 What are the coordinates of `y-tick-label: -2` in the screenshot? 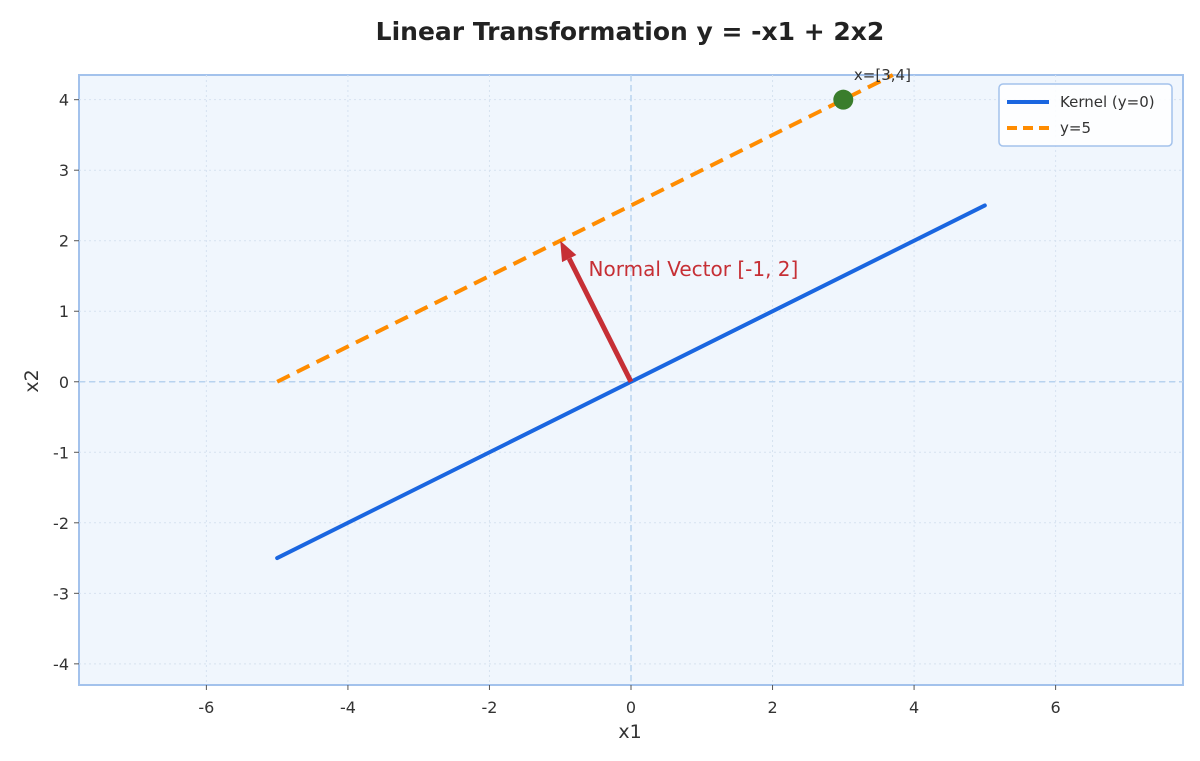 It's located at (61, 523).